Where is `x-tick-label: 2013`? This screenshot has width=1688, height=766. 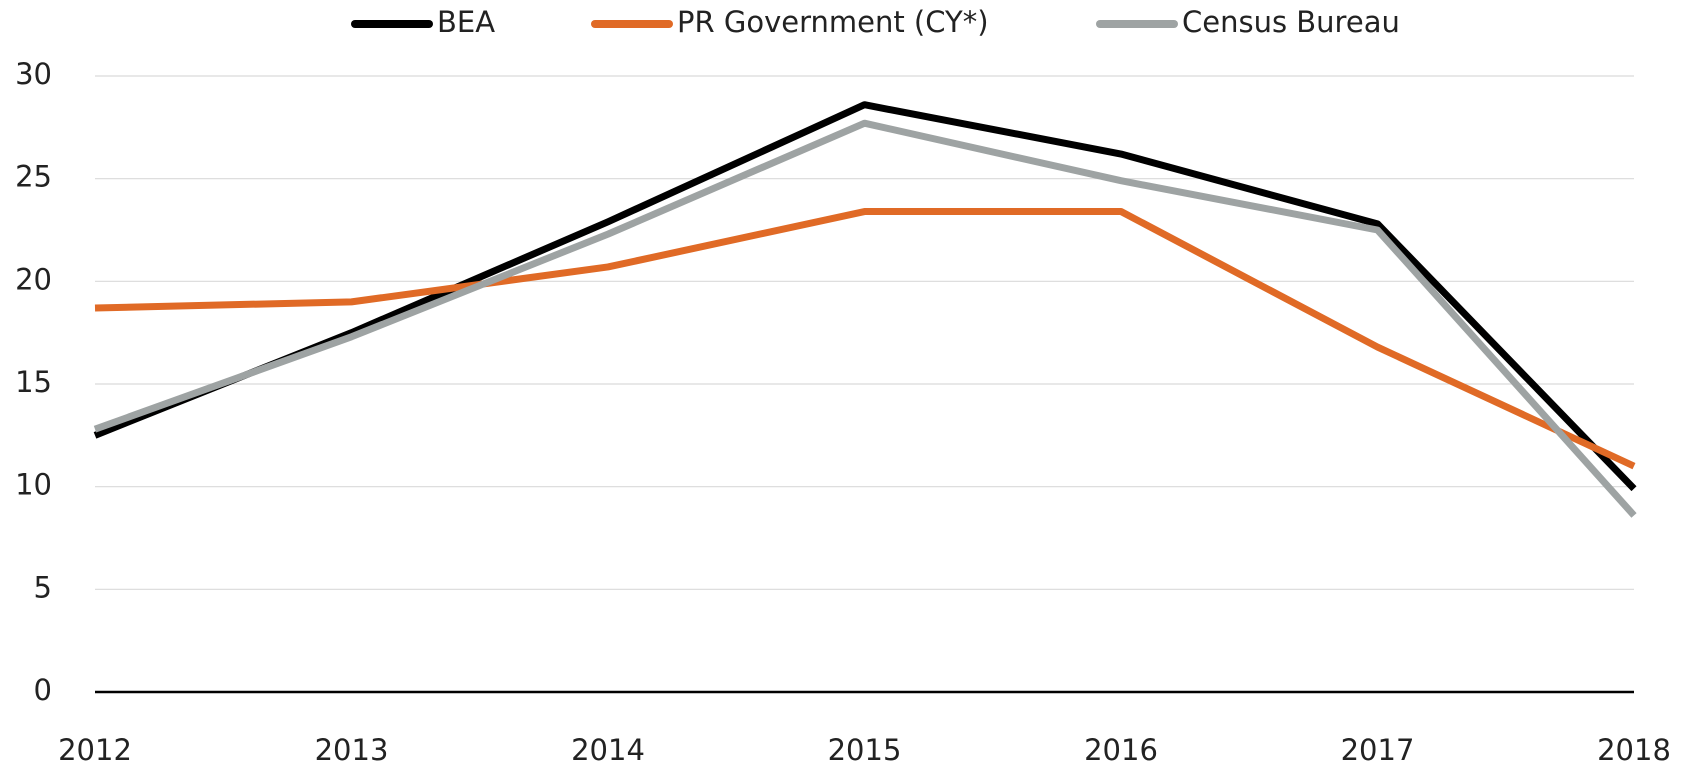 x-tick-label: 2013 is located at coordinates (352, 749).